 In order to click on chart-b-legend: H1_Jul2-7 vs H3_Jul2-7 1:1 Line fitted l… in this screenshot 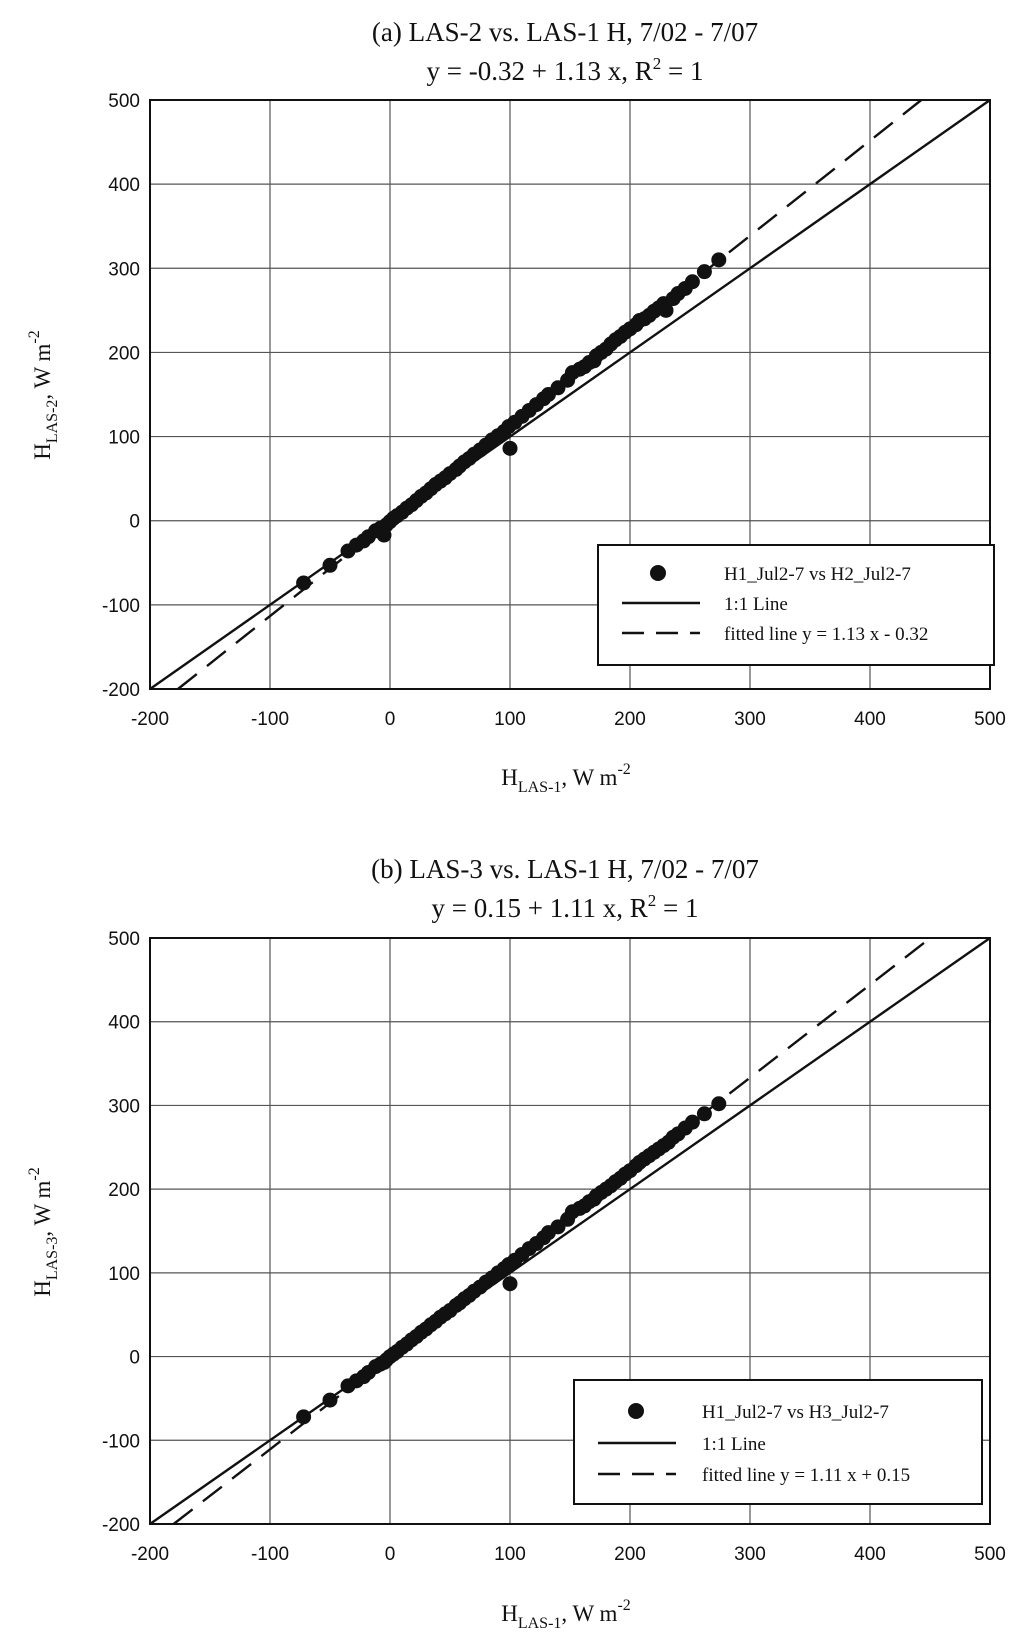, I will do `click(778, 1442)`.